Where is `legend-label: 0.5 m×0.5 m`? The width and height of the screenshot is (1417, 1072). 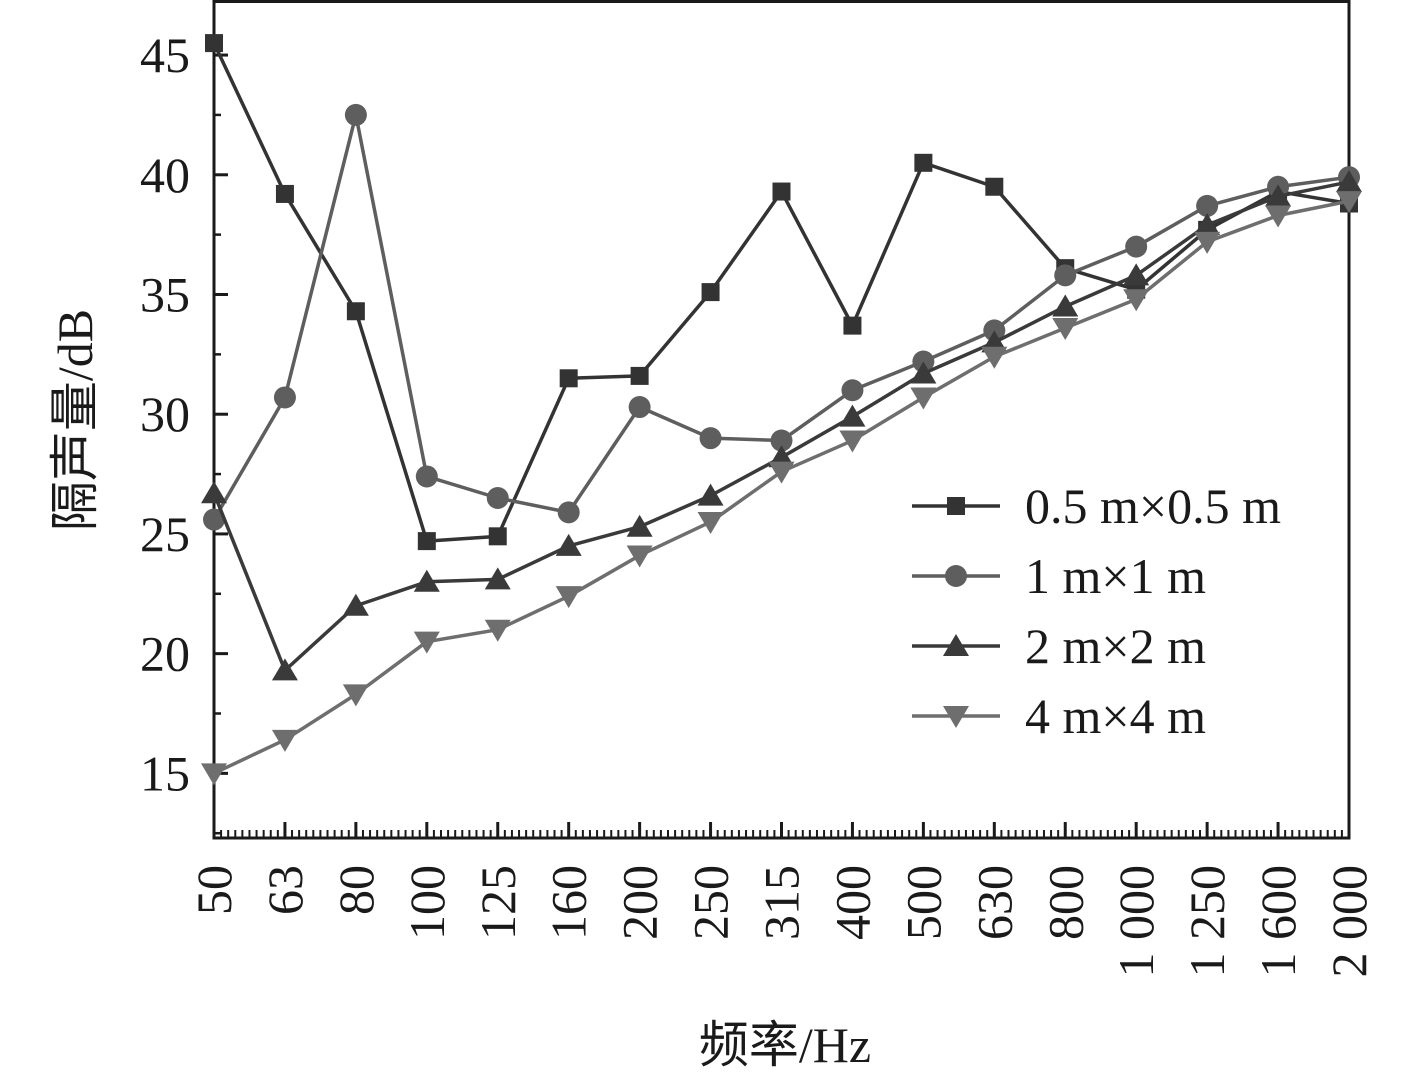 legend-label: 0.5 m×0.5 m is located at coordinates (1153, 506).